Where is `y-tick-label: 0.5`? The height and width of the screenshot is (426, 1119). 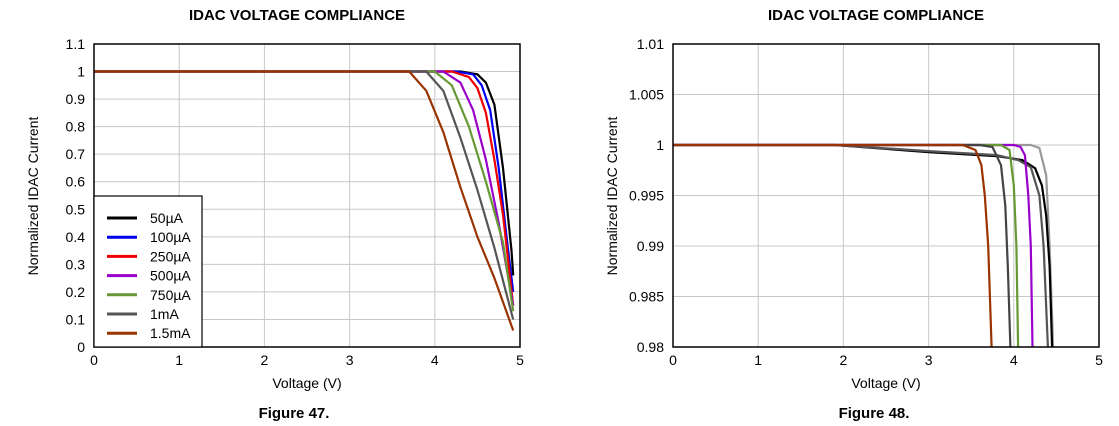
y-tick-label: 0.5 is located at coordinates (76, 209).